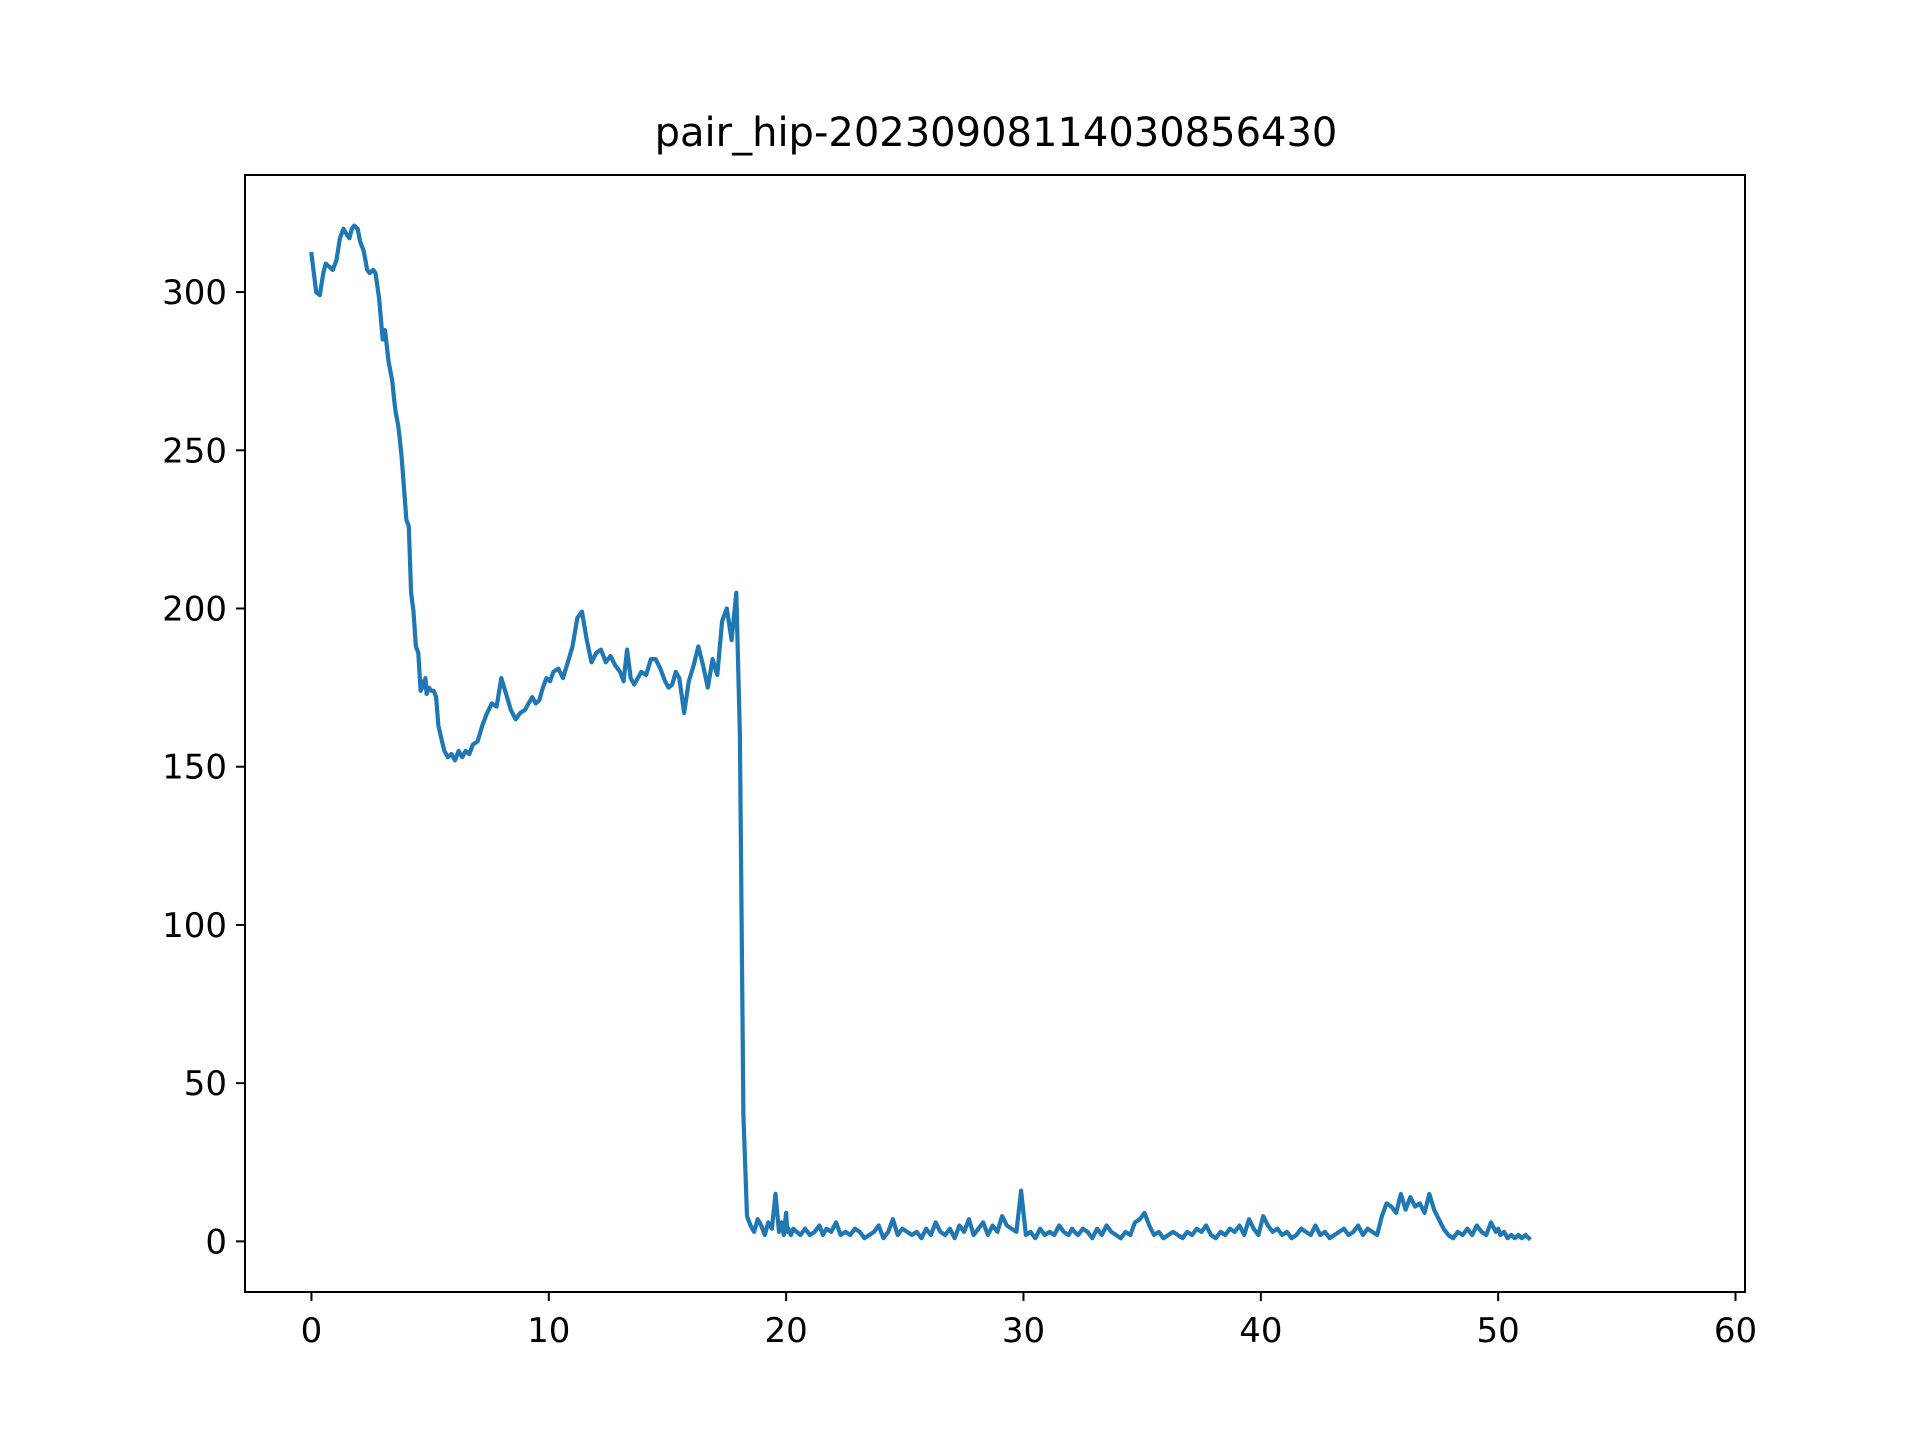 Image resolution: width=1920 pixels, height=1440 pixels. Describe the element at coordinates (194, 926) in the screenshot. I see `y-tick-label: 100` at that location.